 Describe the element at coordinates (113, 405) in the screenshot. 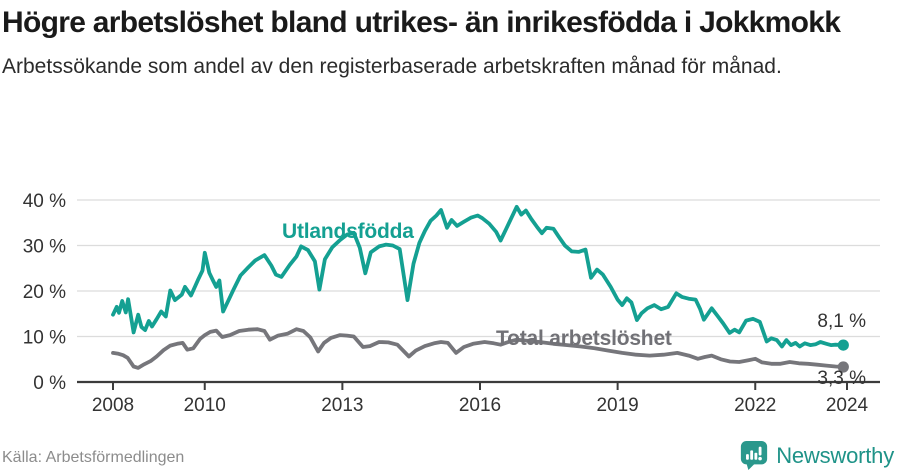

I see `x-tick-label-2008: 2008` at that location.